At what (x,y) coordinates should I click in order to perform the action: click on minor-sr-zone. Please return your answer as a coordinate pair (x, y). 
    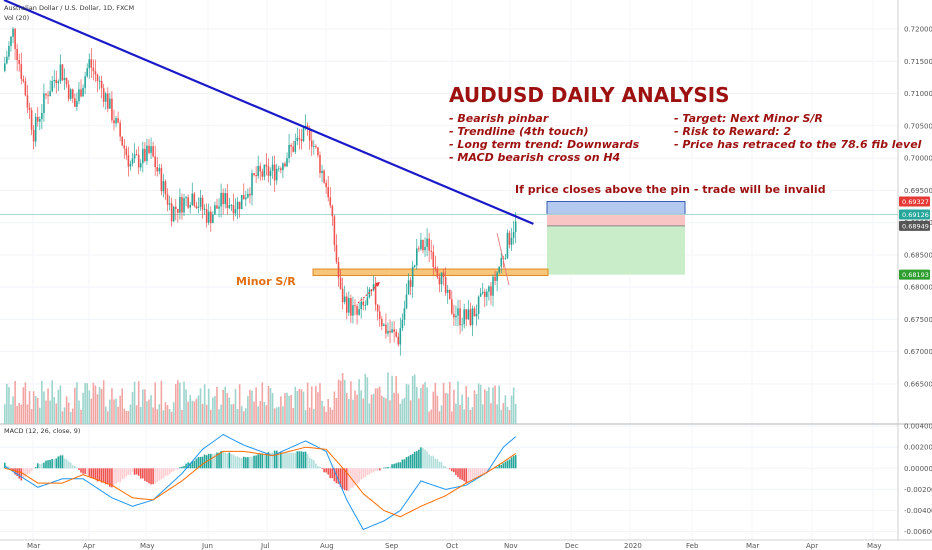
    Looking at the image, I should click on (430, 272).